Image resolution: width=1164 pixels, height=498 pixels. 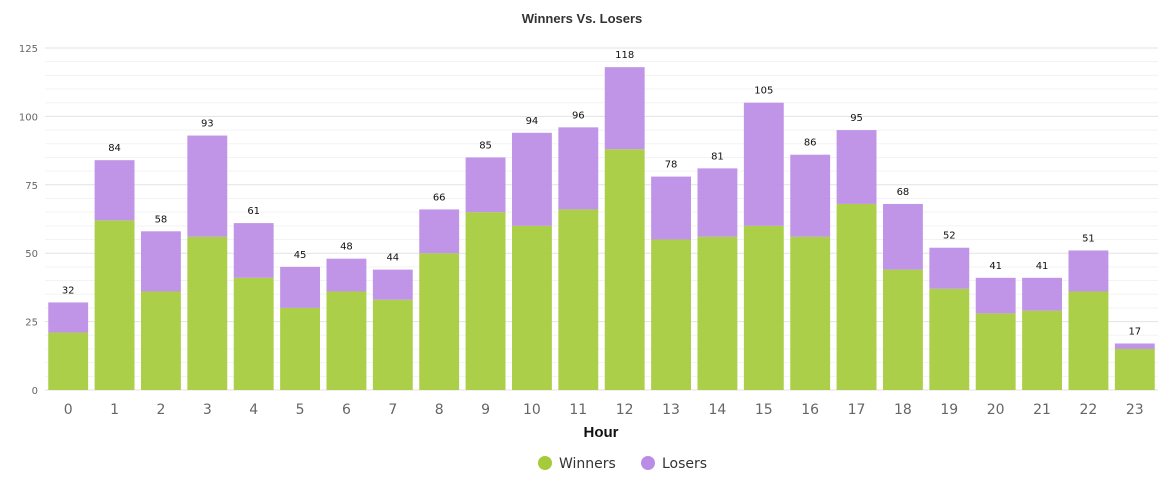 What do you see at coordinates (114, 410) in the screenshot?
I see `x-tick-label: 1` at bounding box center [114, 410].